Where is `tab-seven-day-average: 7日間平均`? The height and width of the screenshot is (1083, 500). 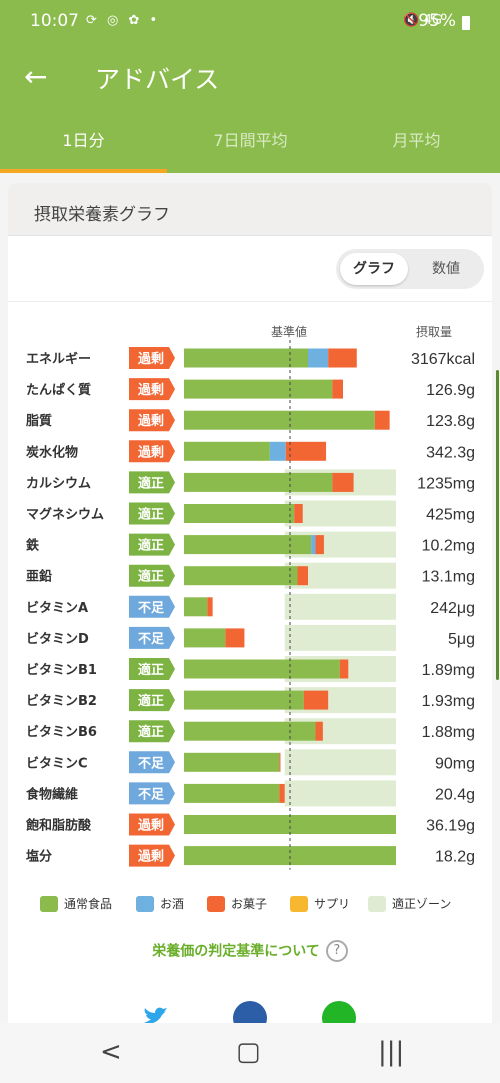
tab-seven-day-average: 7日間平均 is located at coordinates (250, 140).